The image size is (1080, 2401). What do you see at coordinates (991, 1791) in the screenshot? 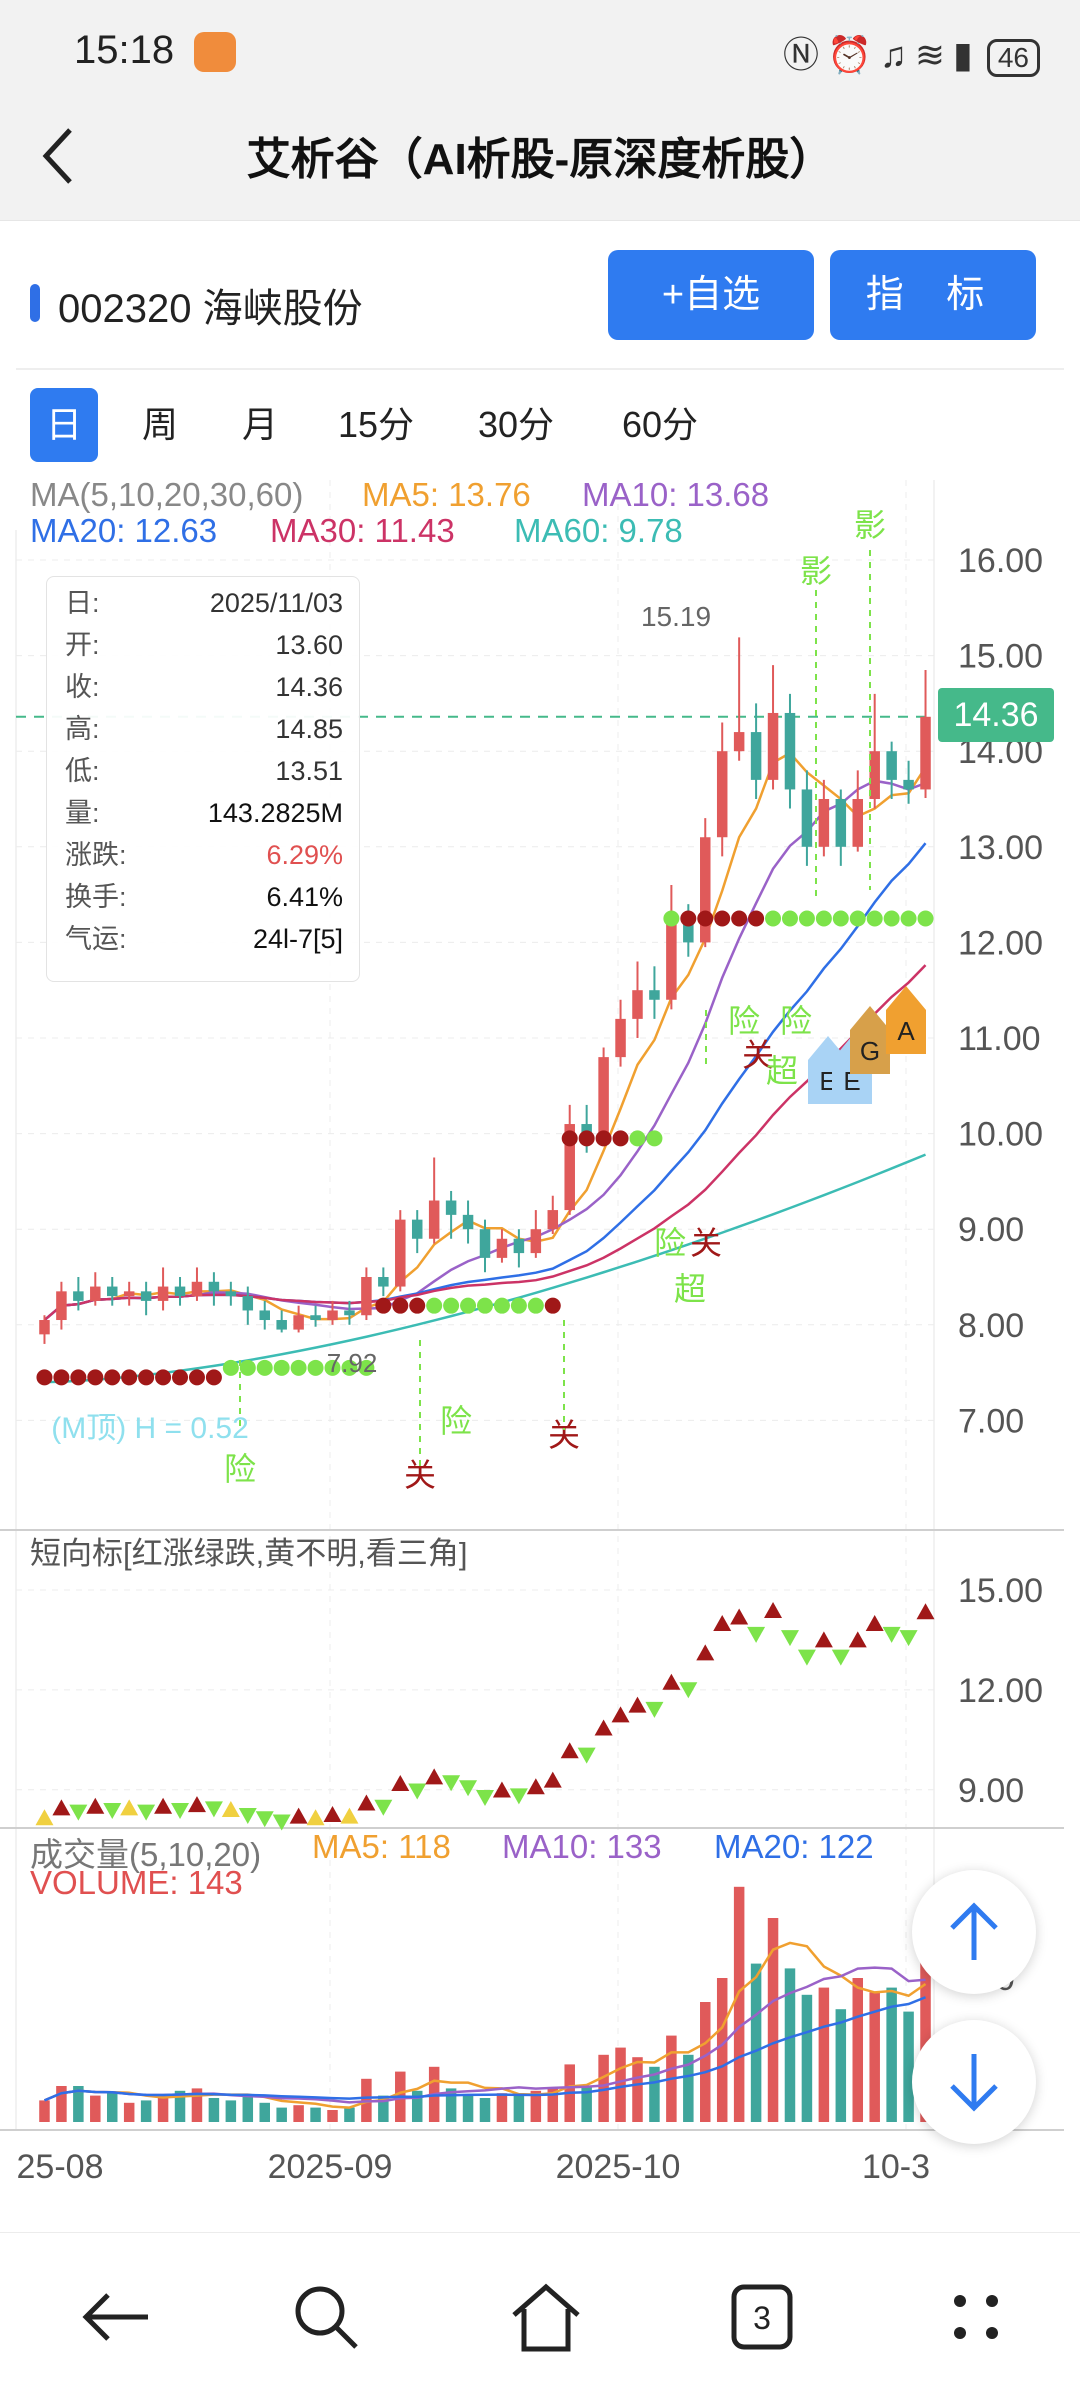
I see `indicator-tick-label: 9.00` at bounding box center [991, 1791].